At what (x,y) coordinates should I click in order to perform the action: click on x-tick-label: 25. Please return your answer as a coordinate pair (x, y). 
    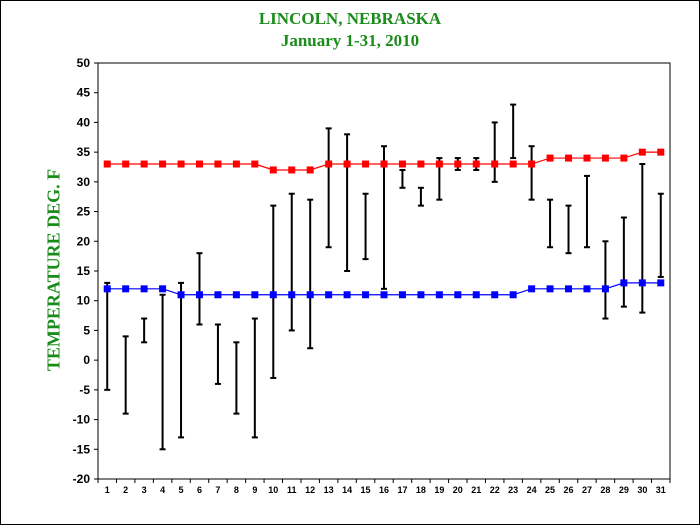
    Looking at the image, I should click on (550, 490).